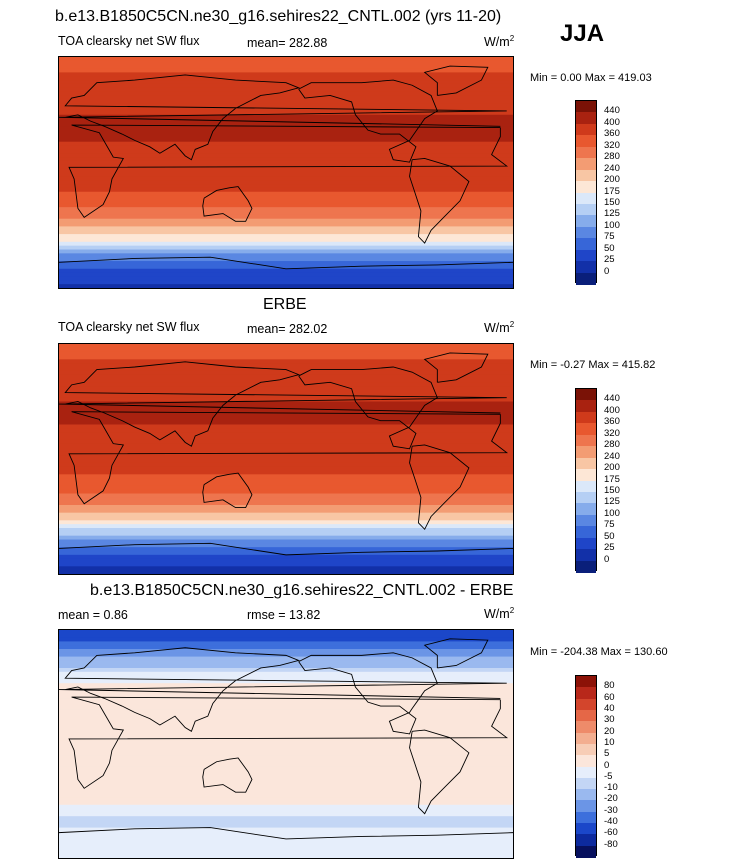 Image resolution: width=732 pixels, height=865 pixels. Describe the element at coordinates (611, 788) in the screenshot. I see `colorbar-tick-label: -10` at that location.